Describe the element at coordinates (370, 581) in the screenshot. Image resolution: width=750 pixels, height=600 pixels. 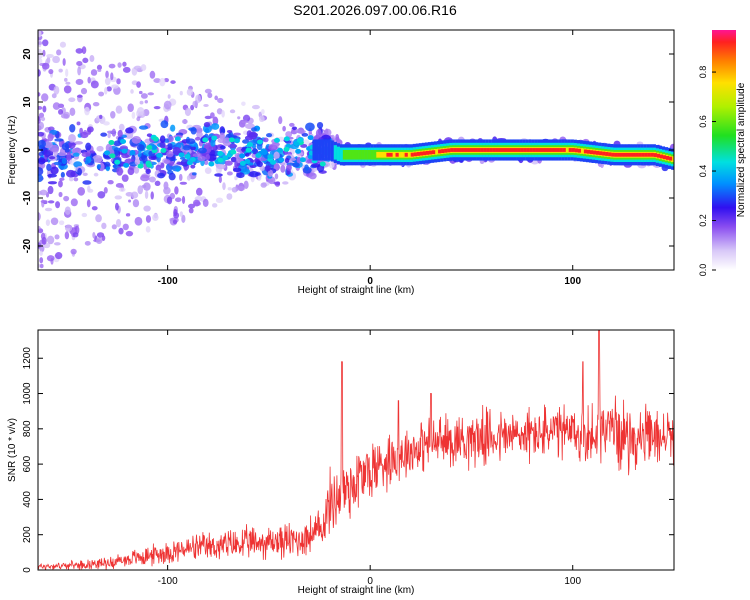
I see `snr-xtick-label: 0` at that location.